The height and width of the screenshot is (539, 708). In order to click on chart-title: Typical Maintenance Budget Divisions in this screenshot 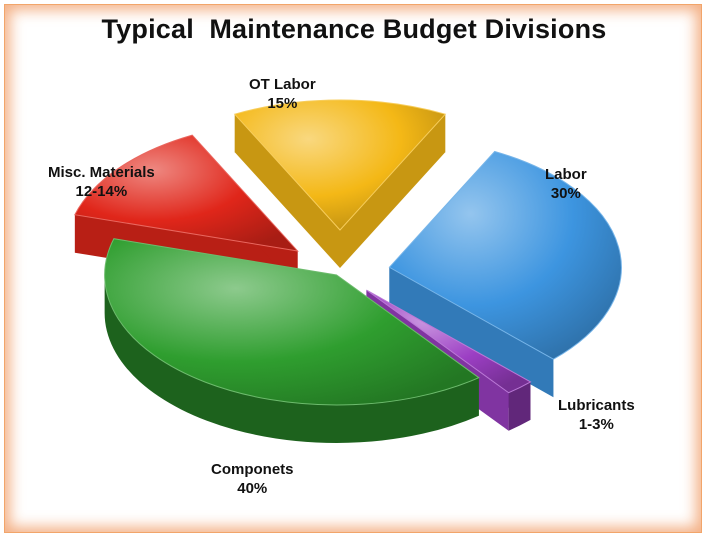, I will do `click(354, 29)`.